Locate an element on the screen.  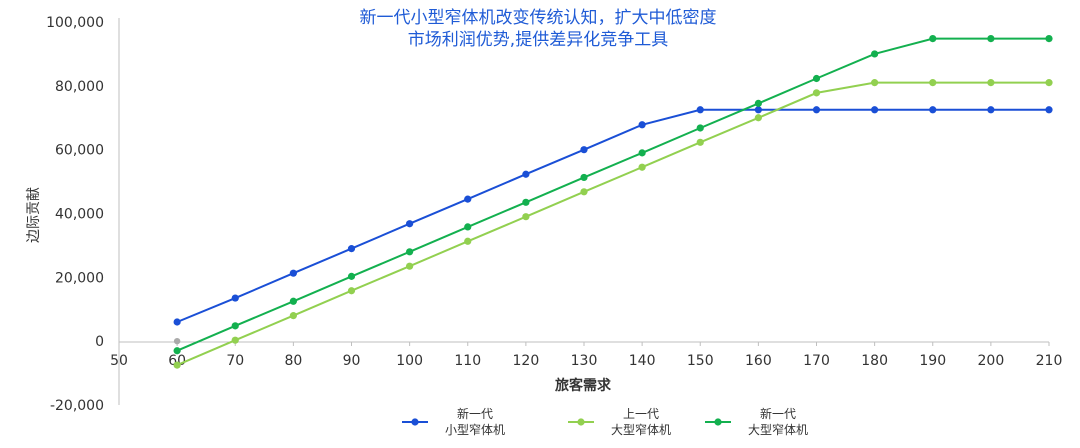
x-tick-label: 170 is located at coordinates (816, 361).